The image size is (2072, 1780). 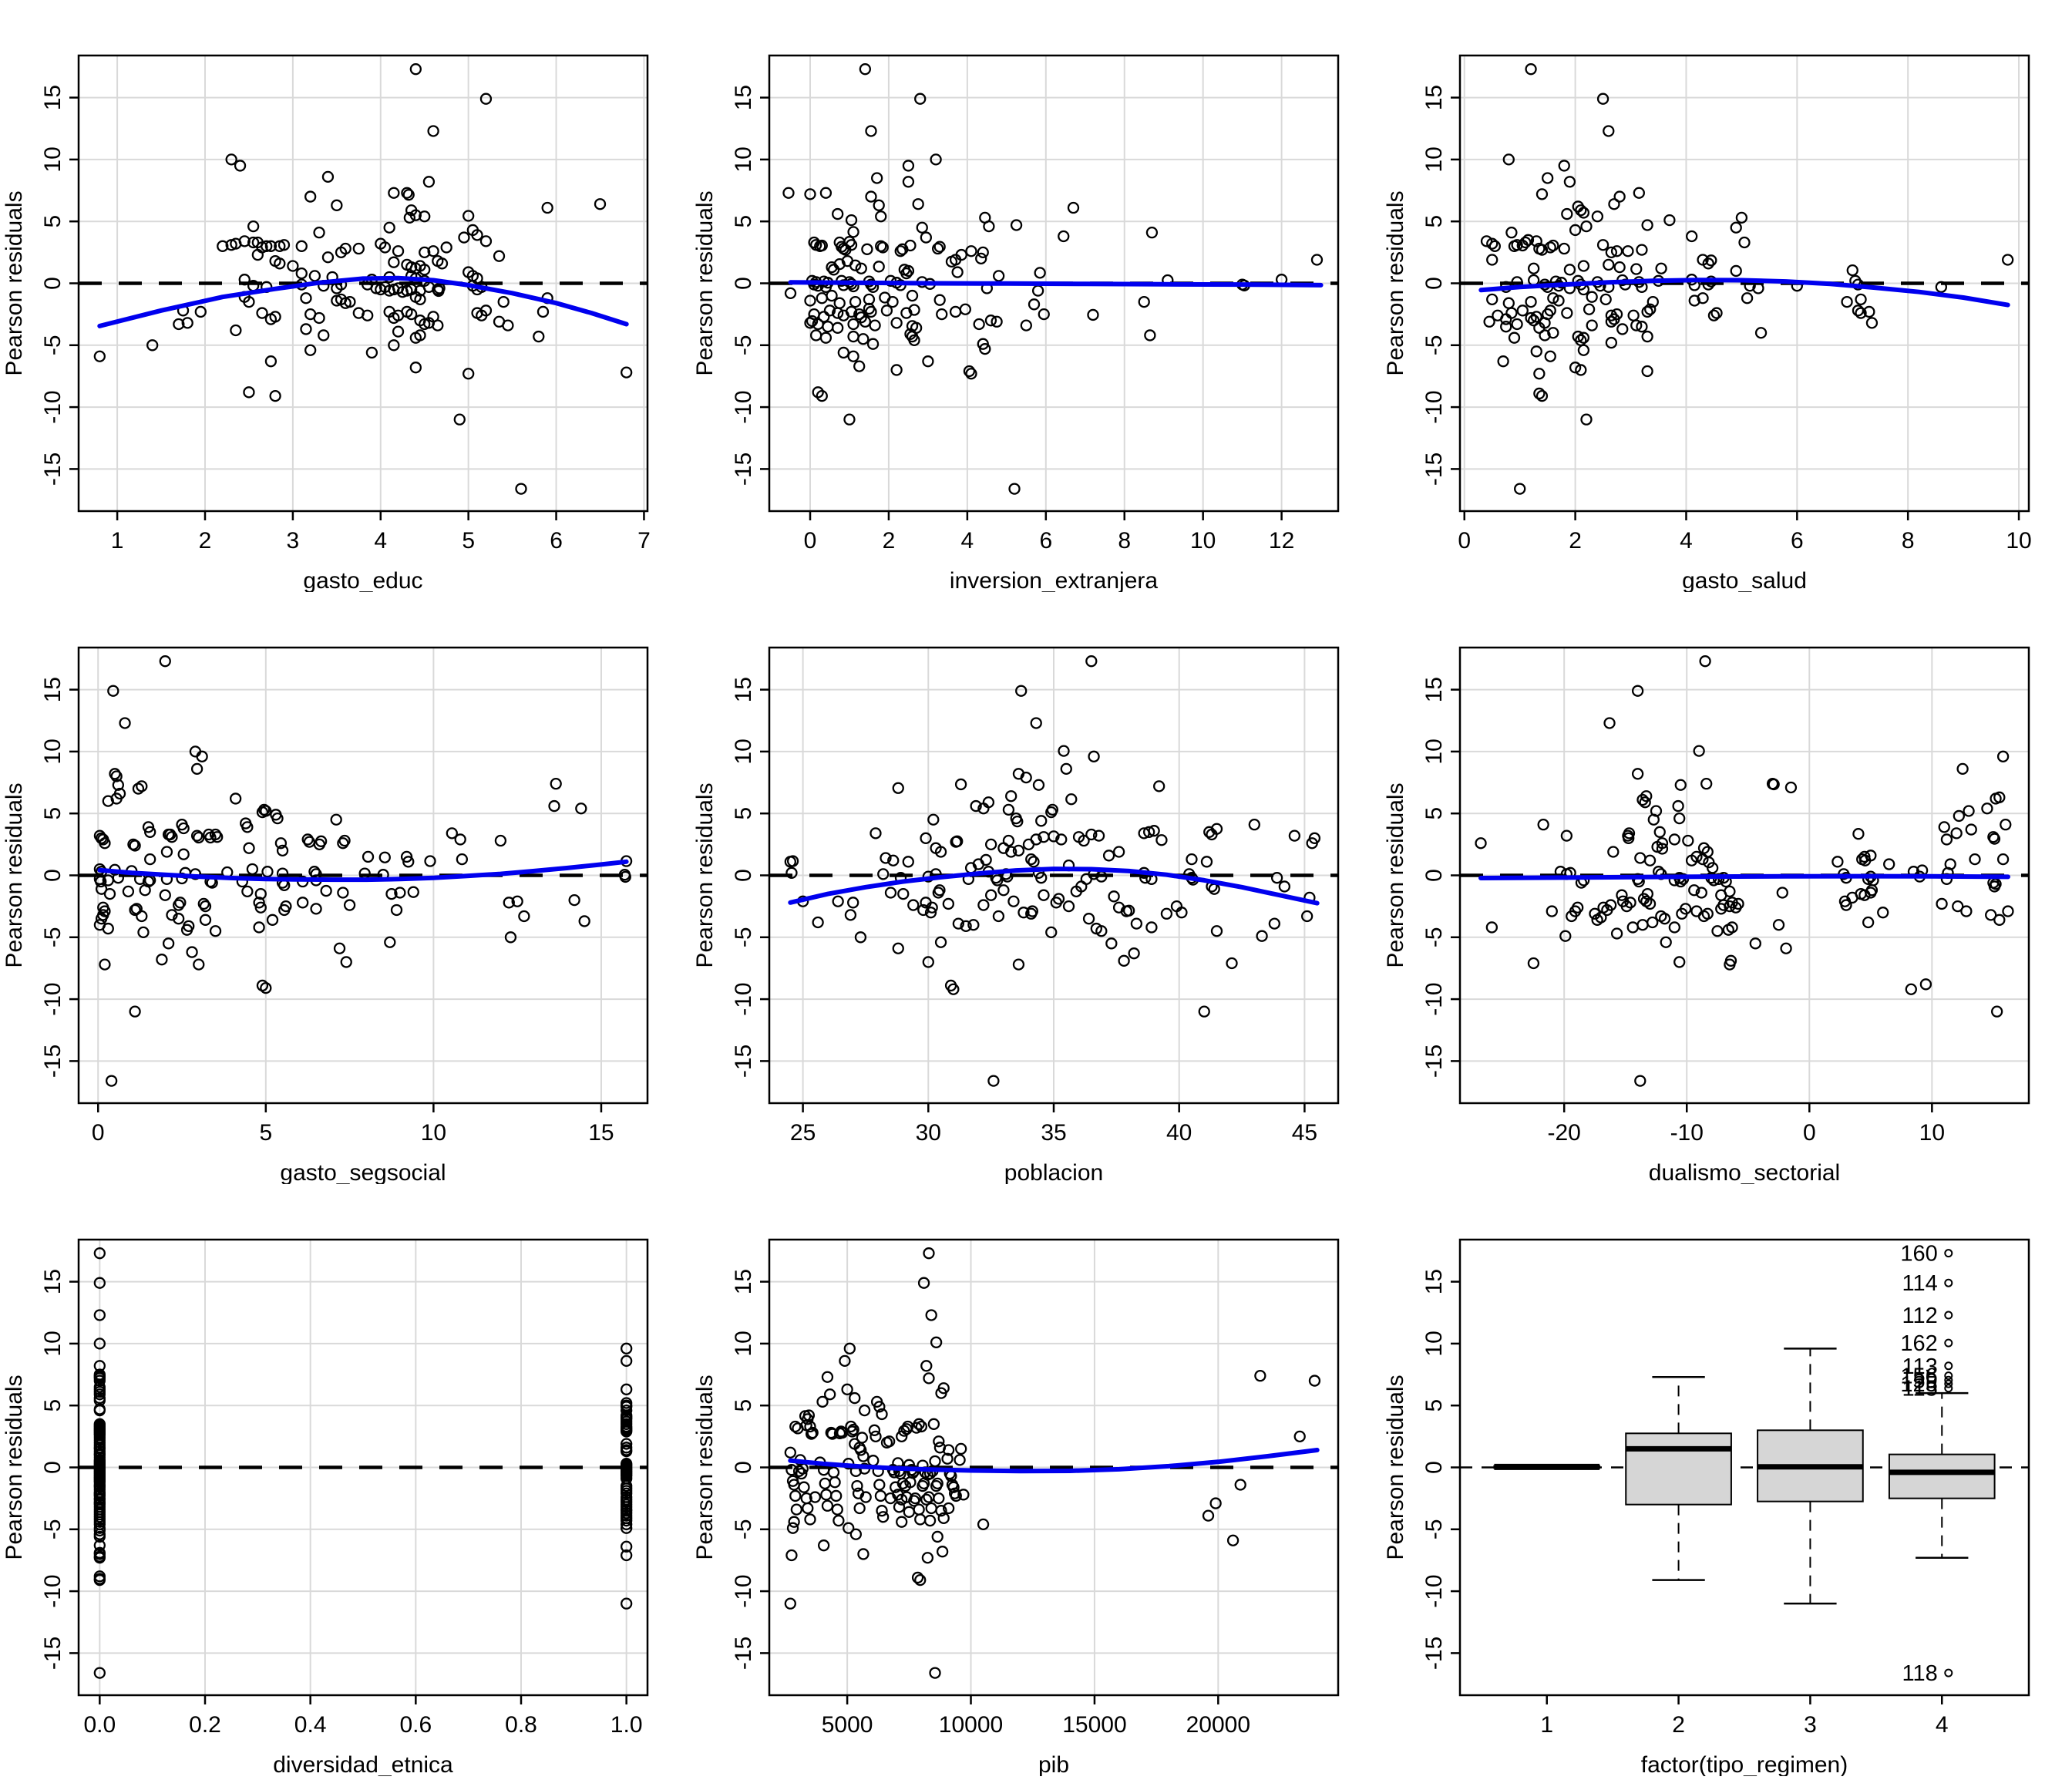 I want to click on outlier-label: 125, so click(x=1919, y=1384).